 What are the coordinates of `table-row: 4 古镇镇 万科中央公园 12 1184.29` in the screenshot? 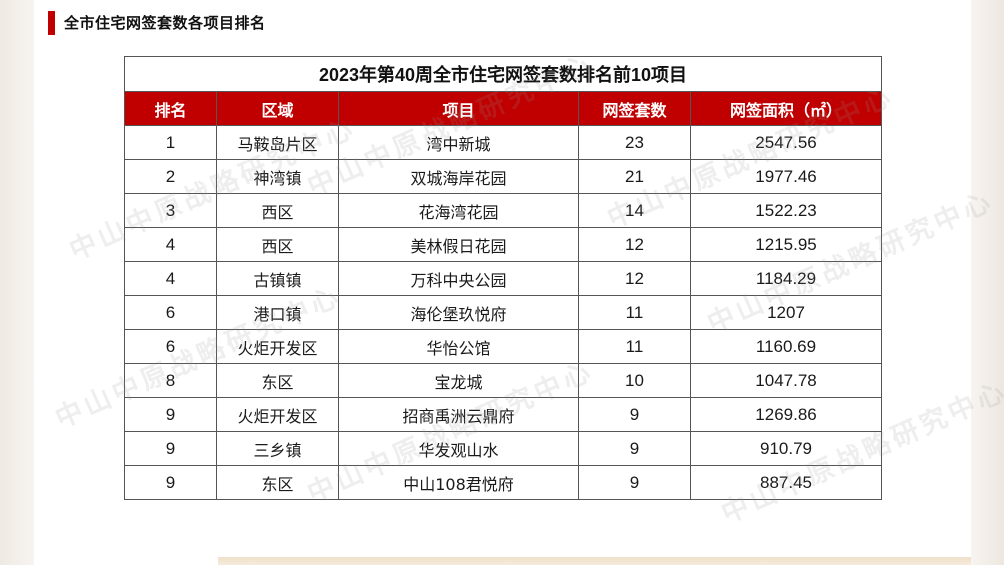 It's located at (503, 278).